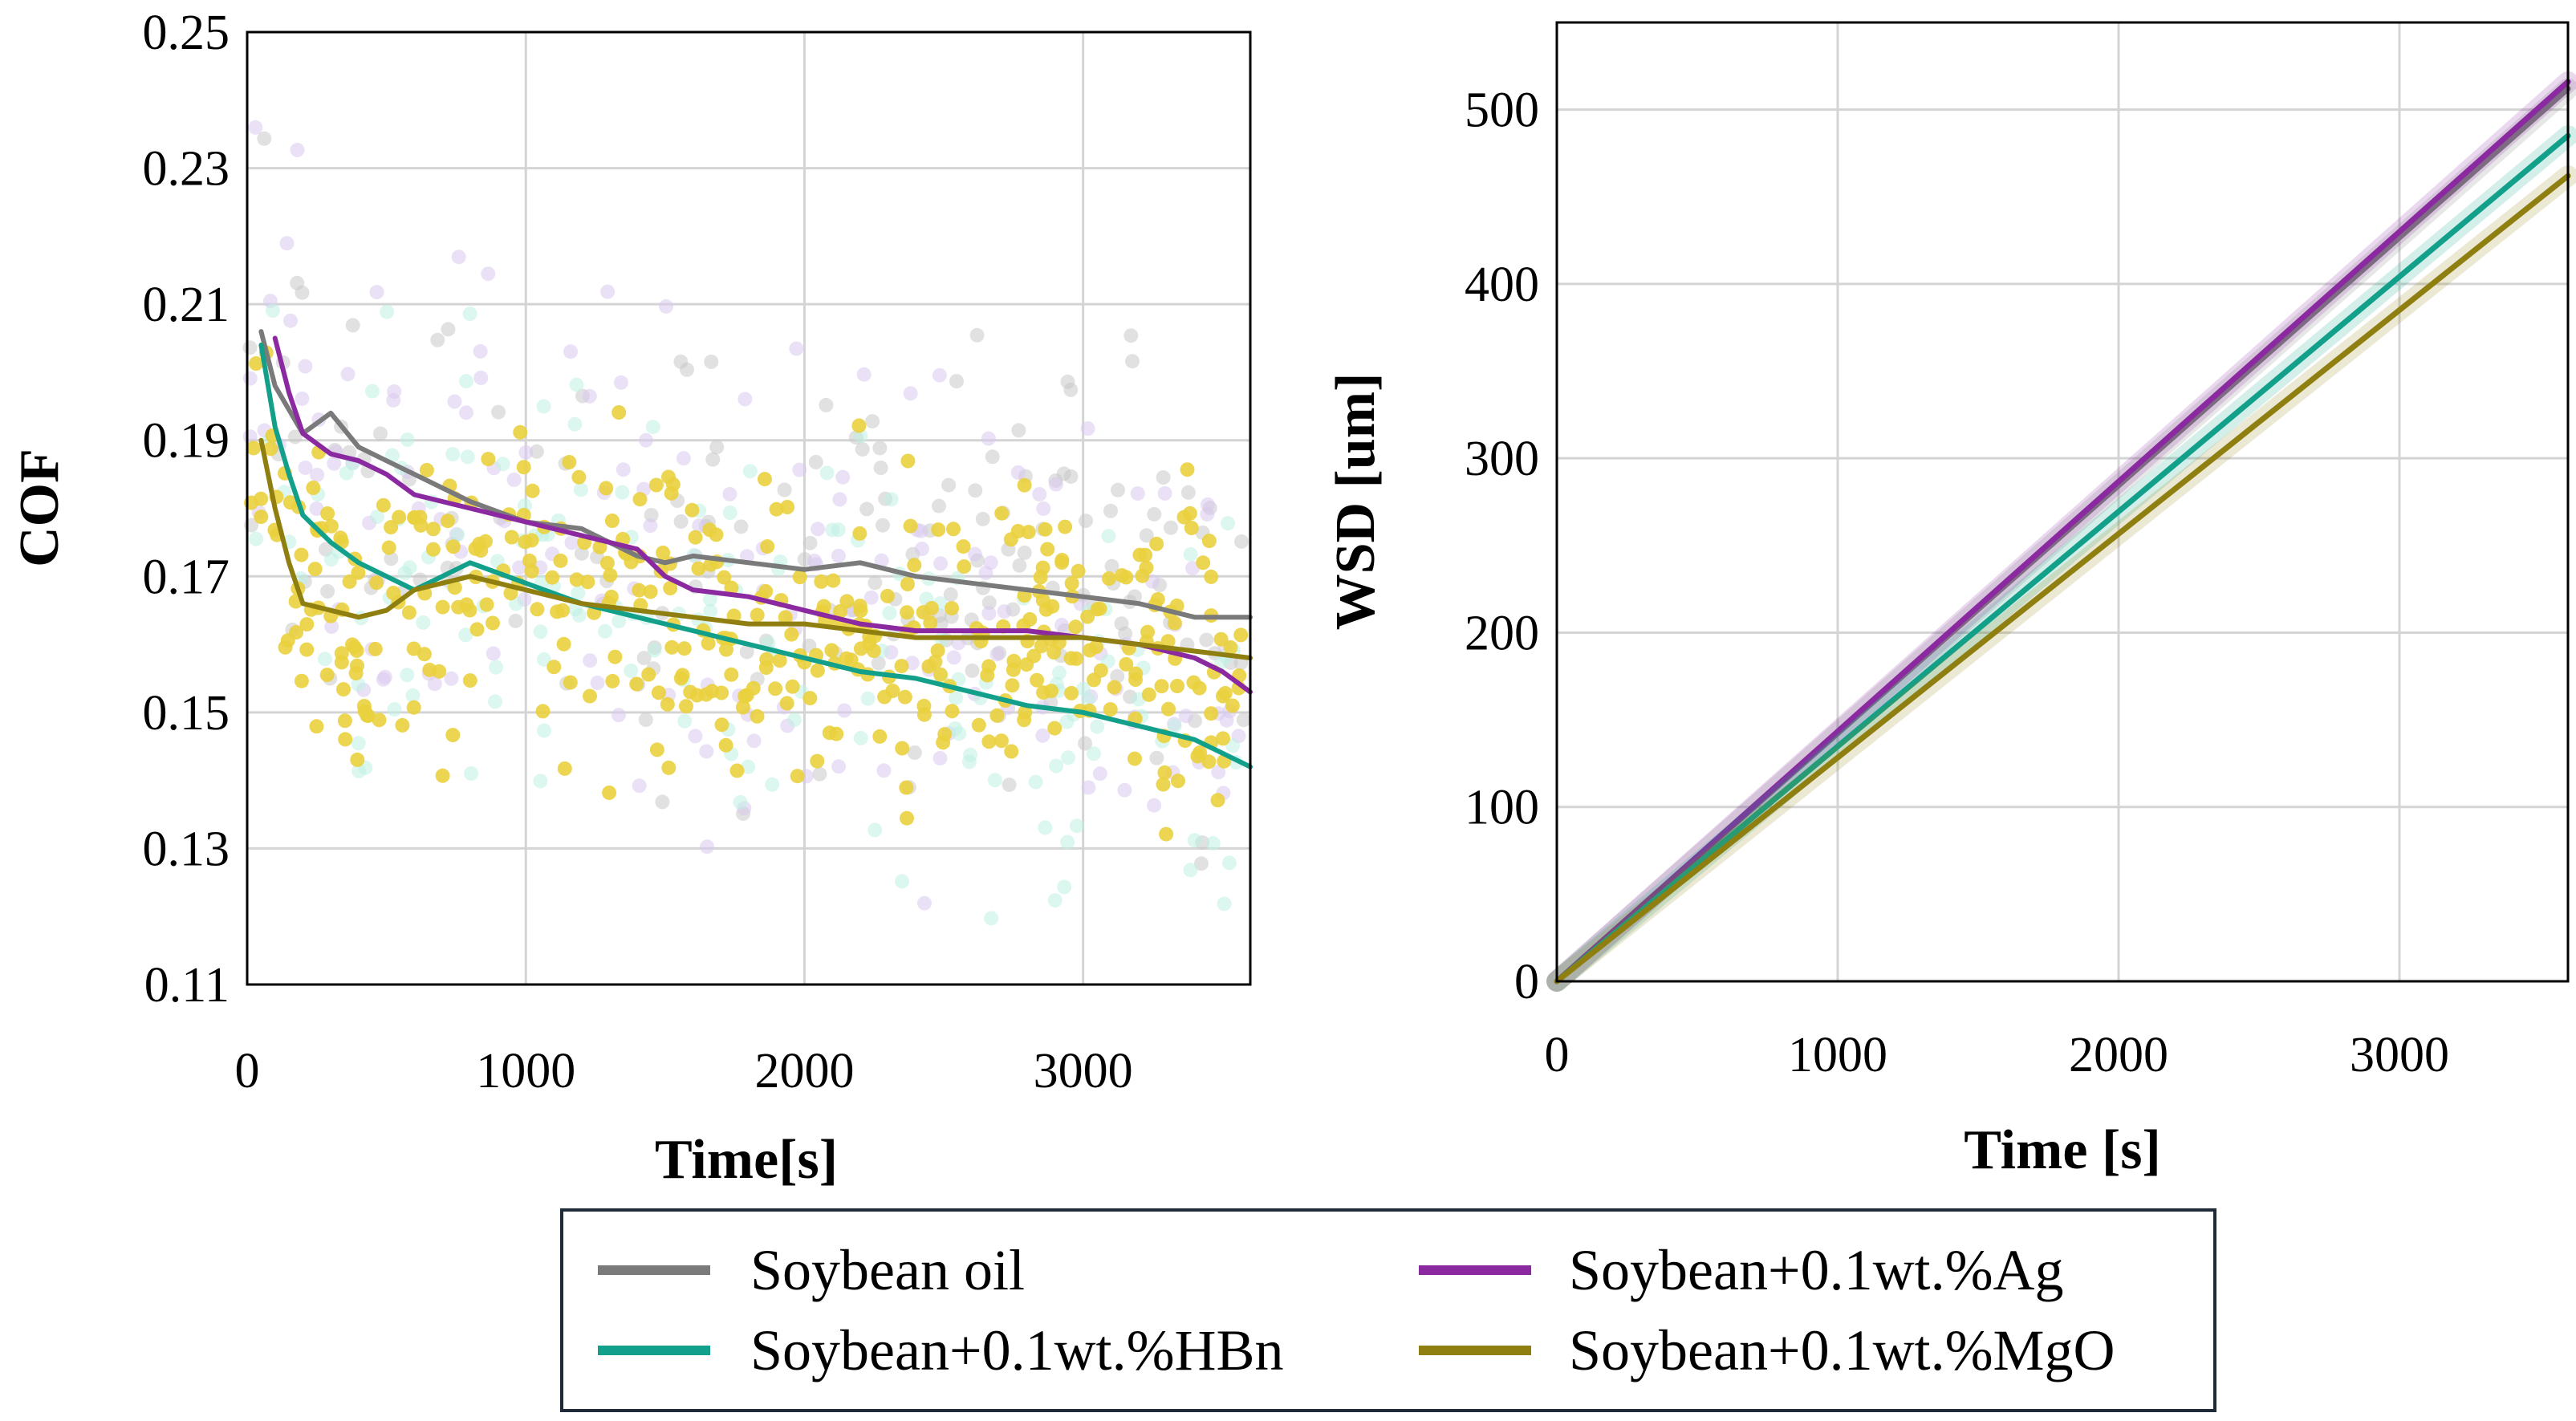 Image resolution: width=2576 pixels, height=1421 pixels. Describe the element at coordinates (755, 474) in the screenshot. I see `cof-series-line-soybean-oil` at that location.